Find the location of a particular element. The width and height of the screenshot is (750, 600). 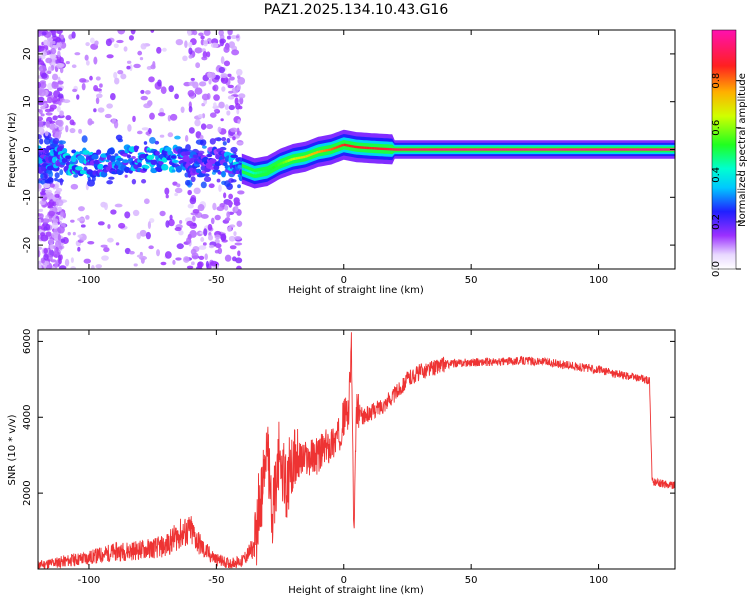

colorbar-label: Normalized spectral amplitude is located at coordinates (742, 150).